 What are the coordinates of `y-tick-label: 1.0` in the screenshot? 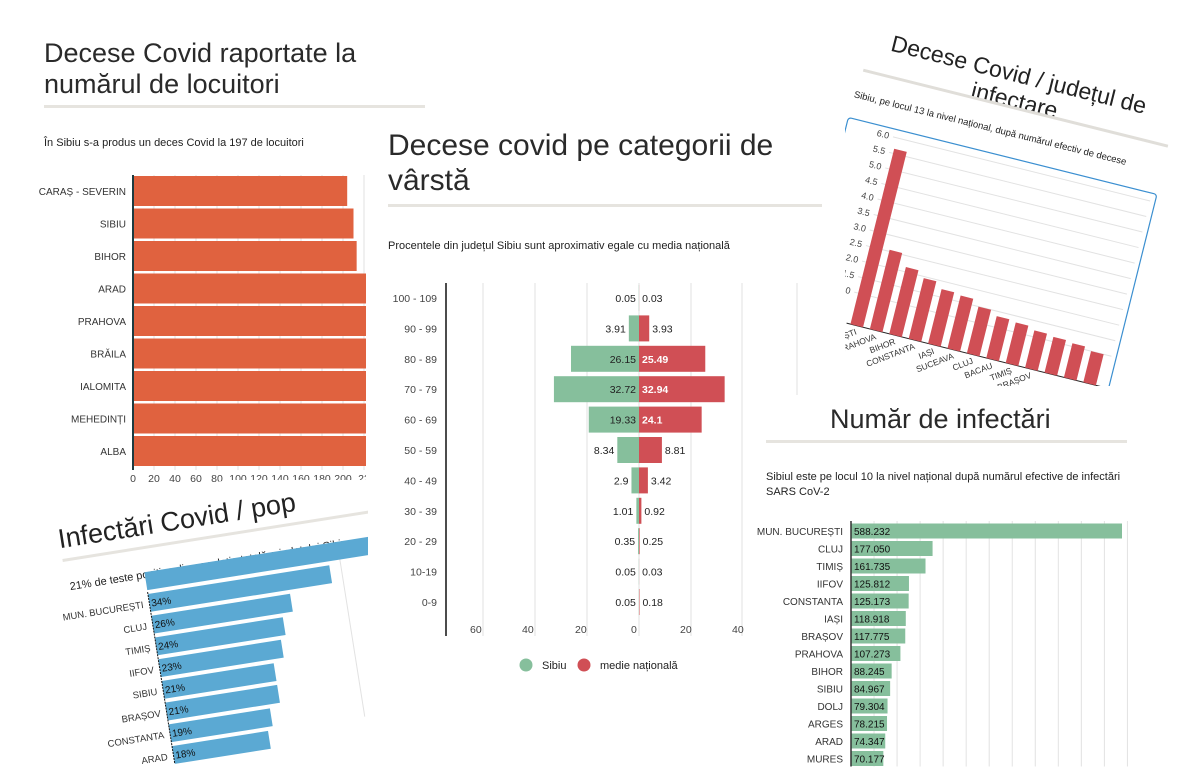 It's located at (844, 289).